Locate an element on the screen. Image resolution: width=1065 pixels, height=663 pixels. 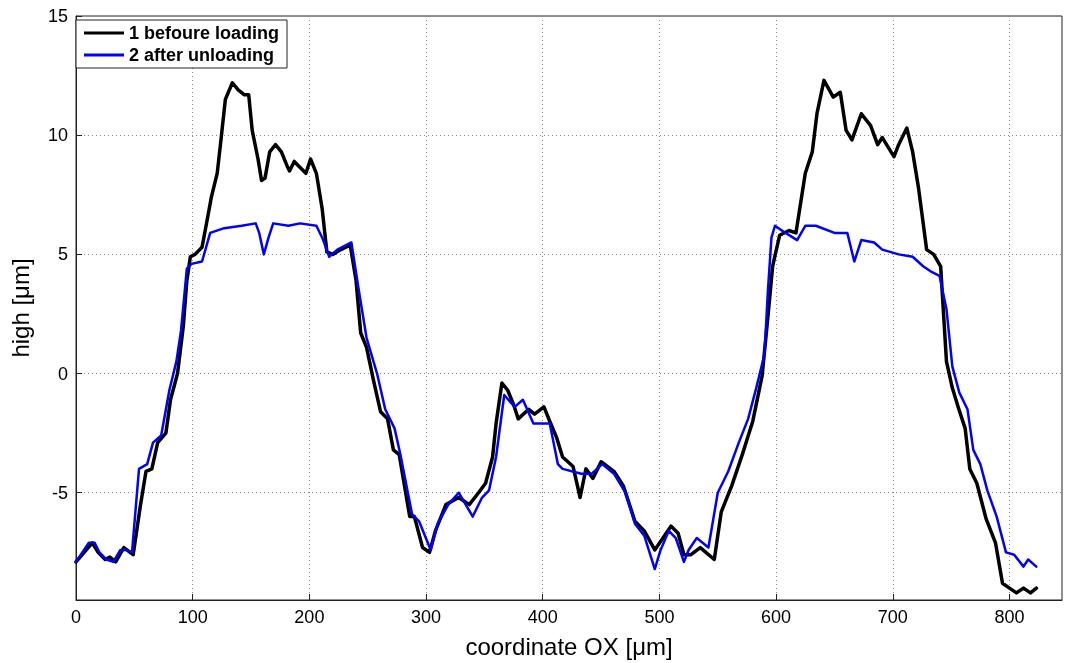
x-tick-label: 500 is located at coordinates (659, 617).